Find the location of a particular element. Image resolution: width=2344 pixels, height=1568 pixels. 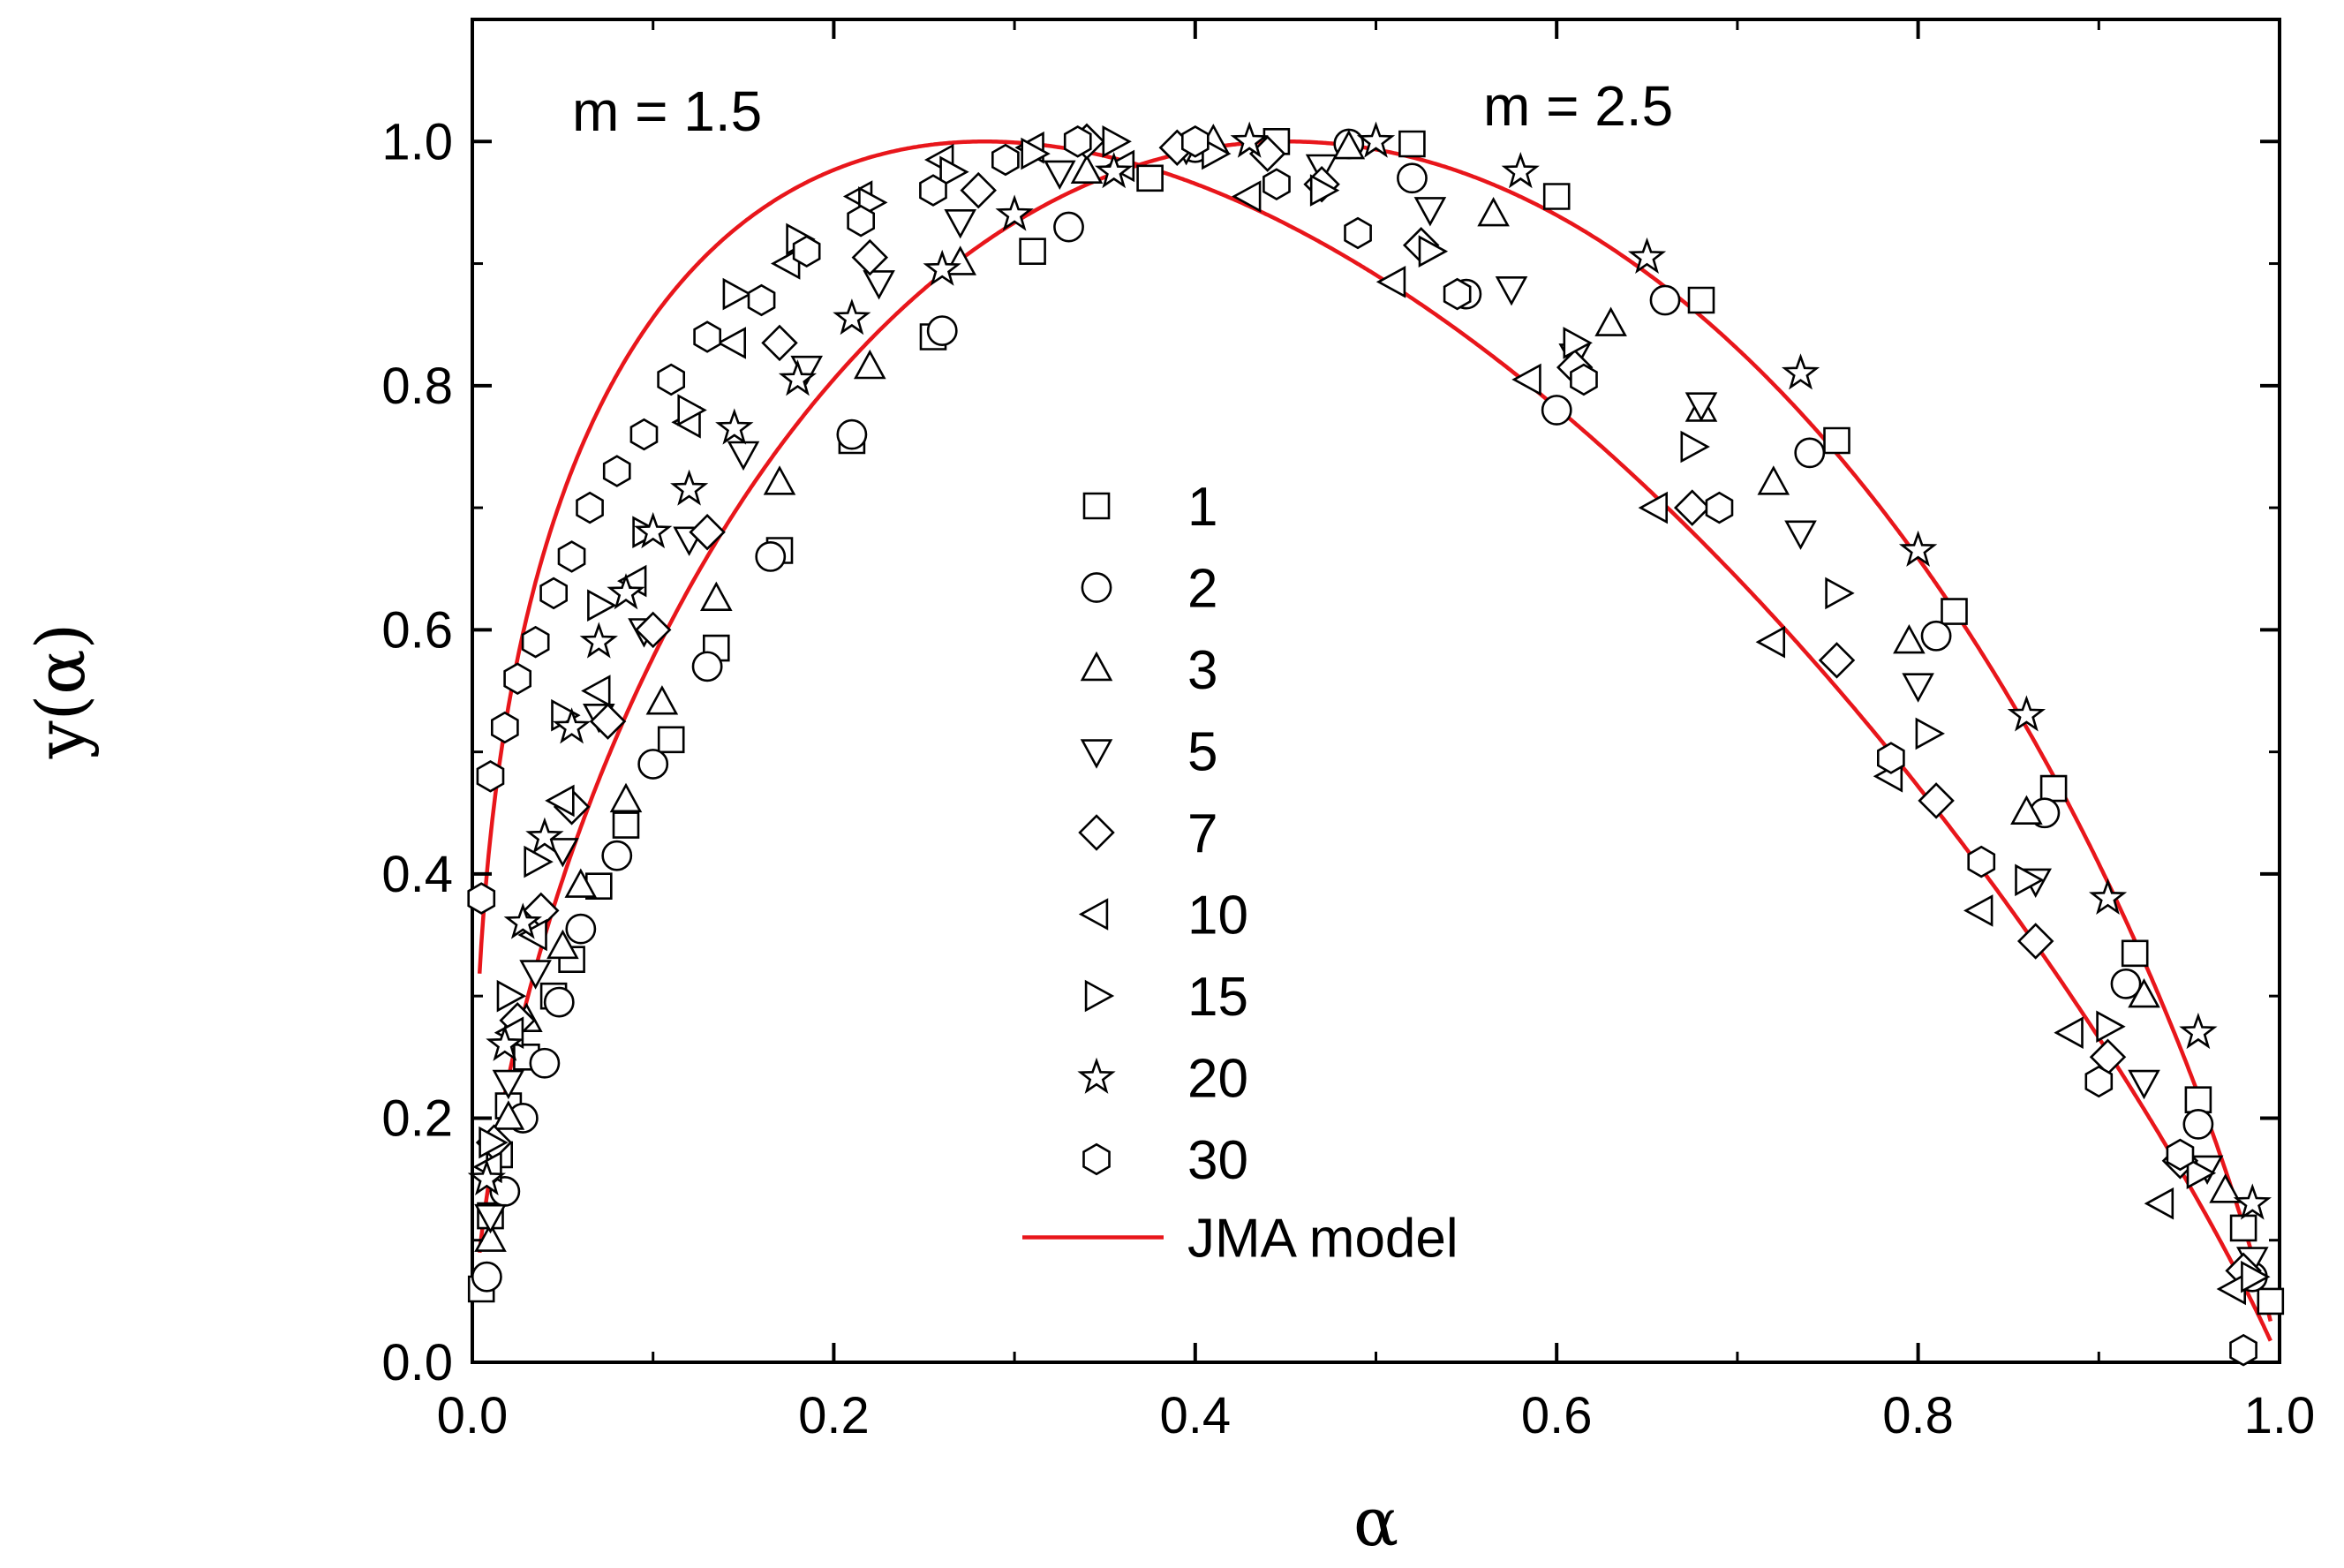

legend-label-2: 2 is located at coordinates (1202, 589).